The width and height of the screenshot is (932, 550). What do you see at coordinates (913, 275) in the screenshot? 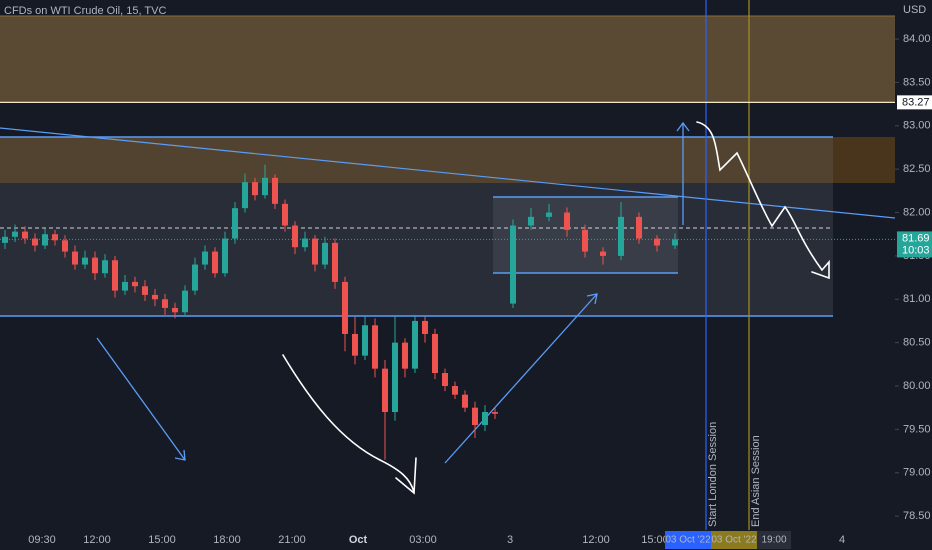
I see `price-axis` at bounding box center [913, 275].